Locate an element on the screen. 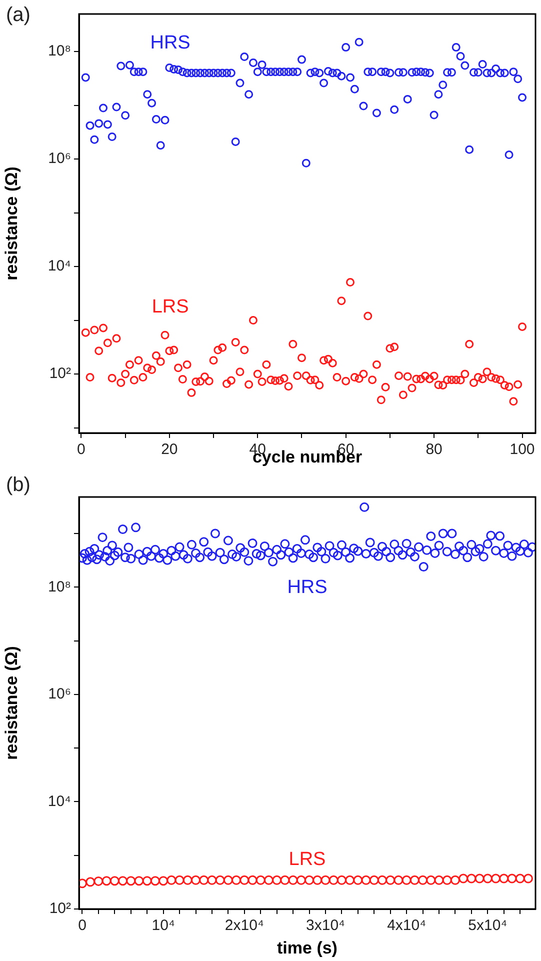  x-tick-label: 20 is located at coordinates (169, 449).